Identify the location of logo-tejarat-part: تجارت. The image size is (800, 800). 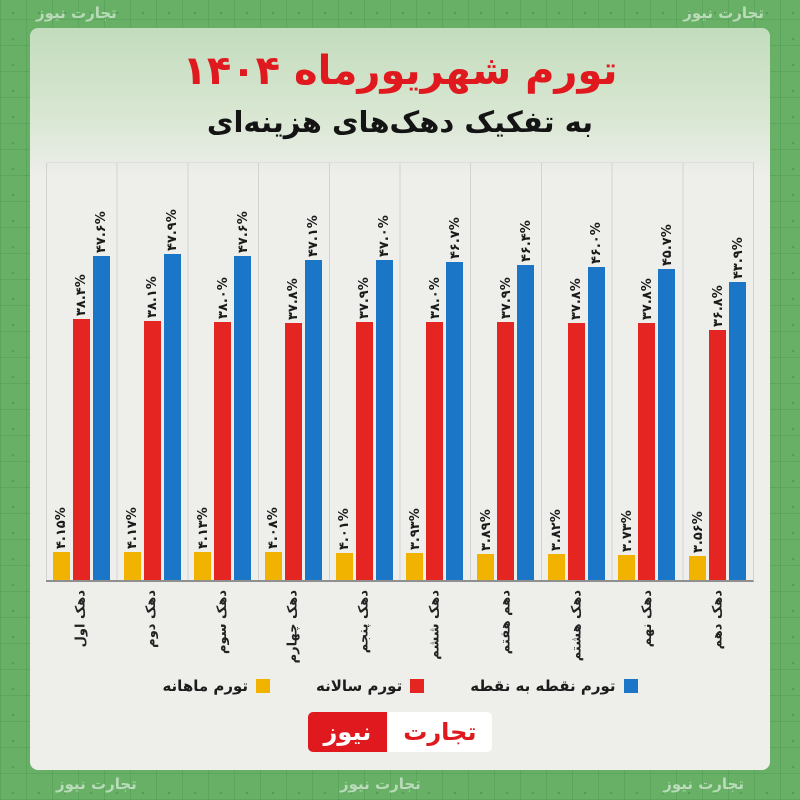
(440, 732).